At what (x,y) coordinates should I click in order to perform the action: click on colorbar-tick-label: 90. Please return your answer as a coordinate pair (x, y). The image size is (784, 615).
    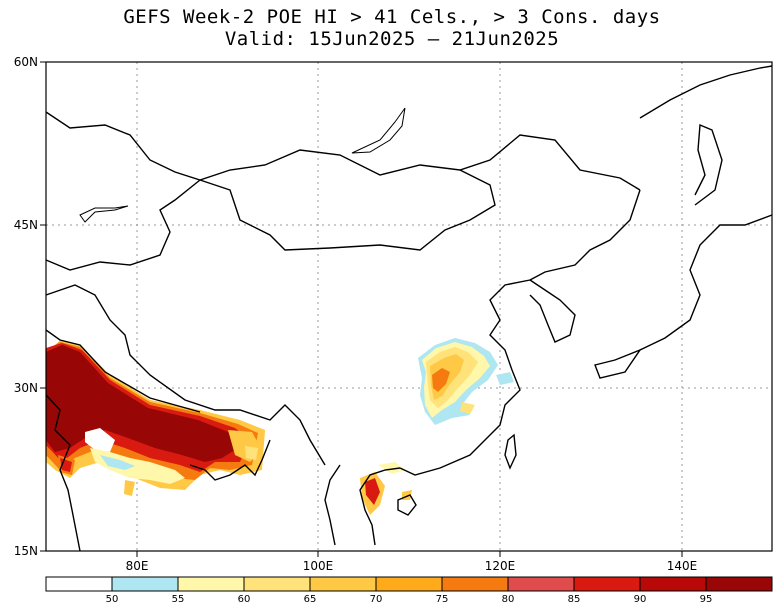
    Looking at the image, I should click on (640, 599).